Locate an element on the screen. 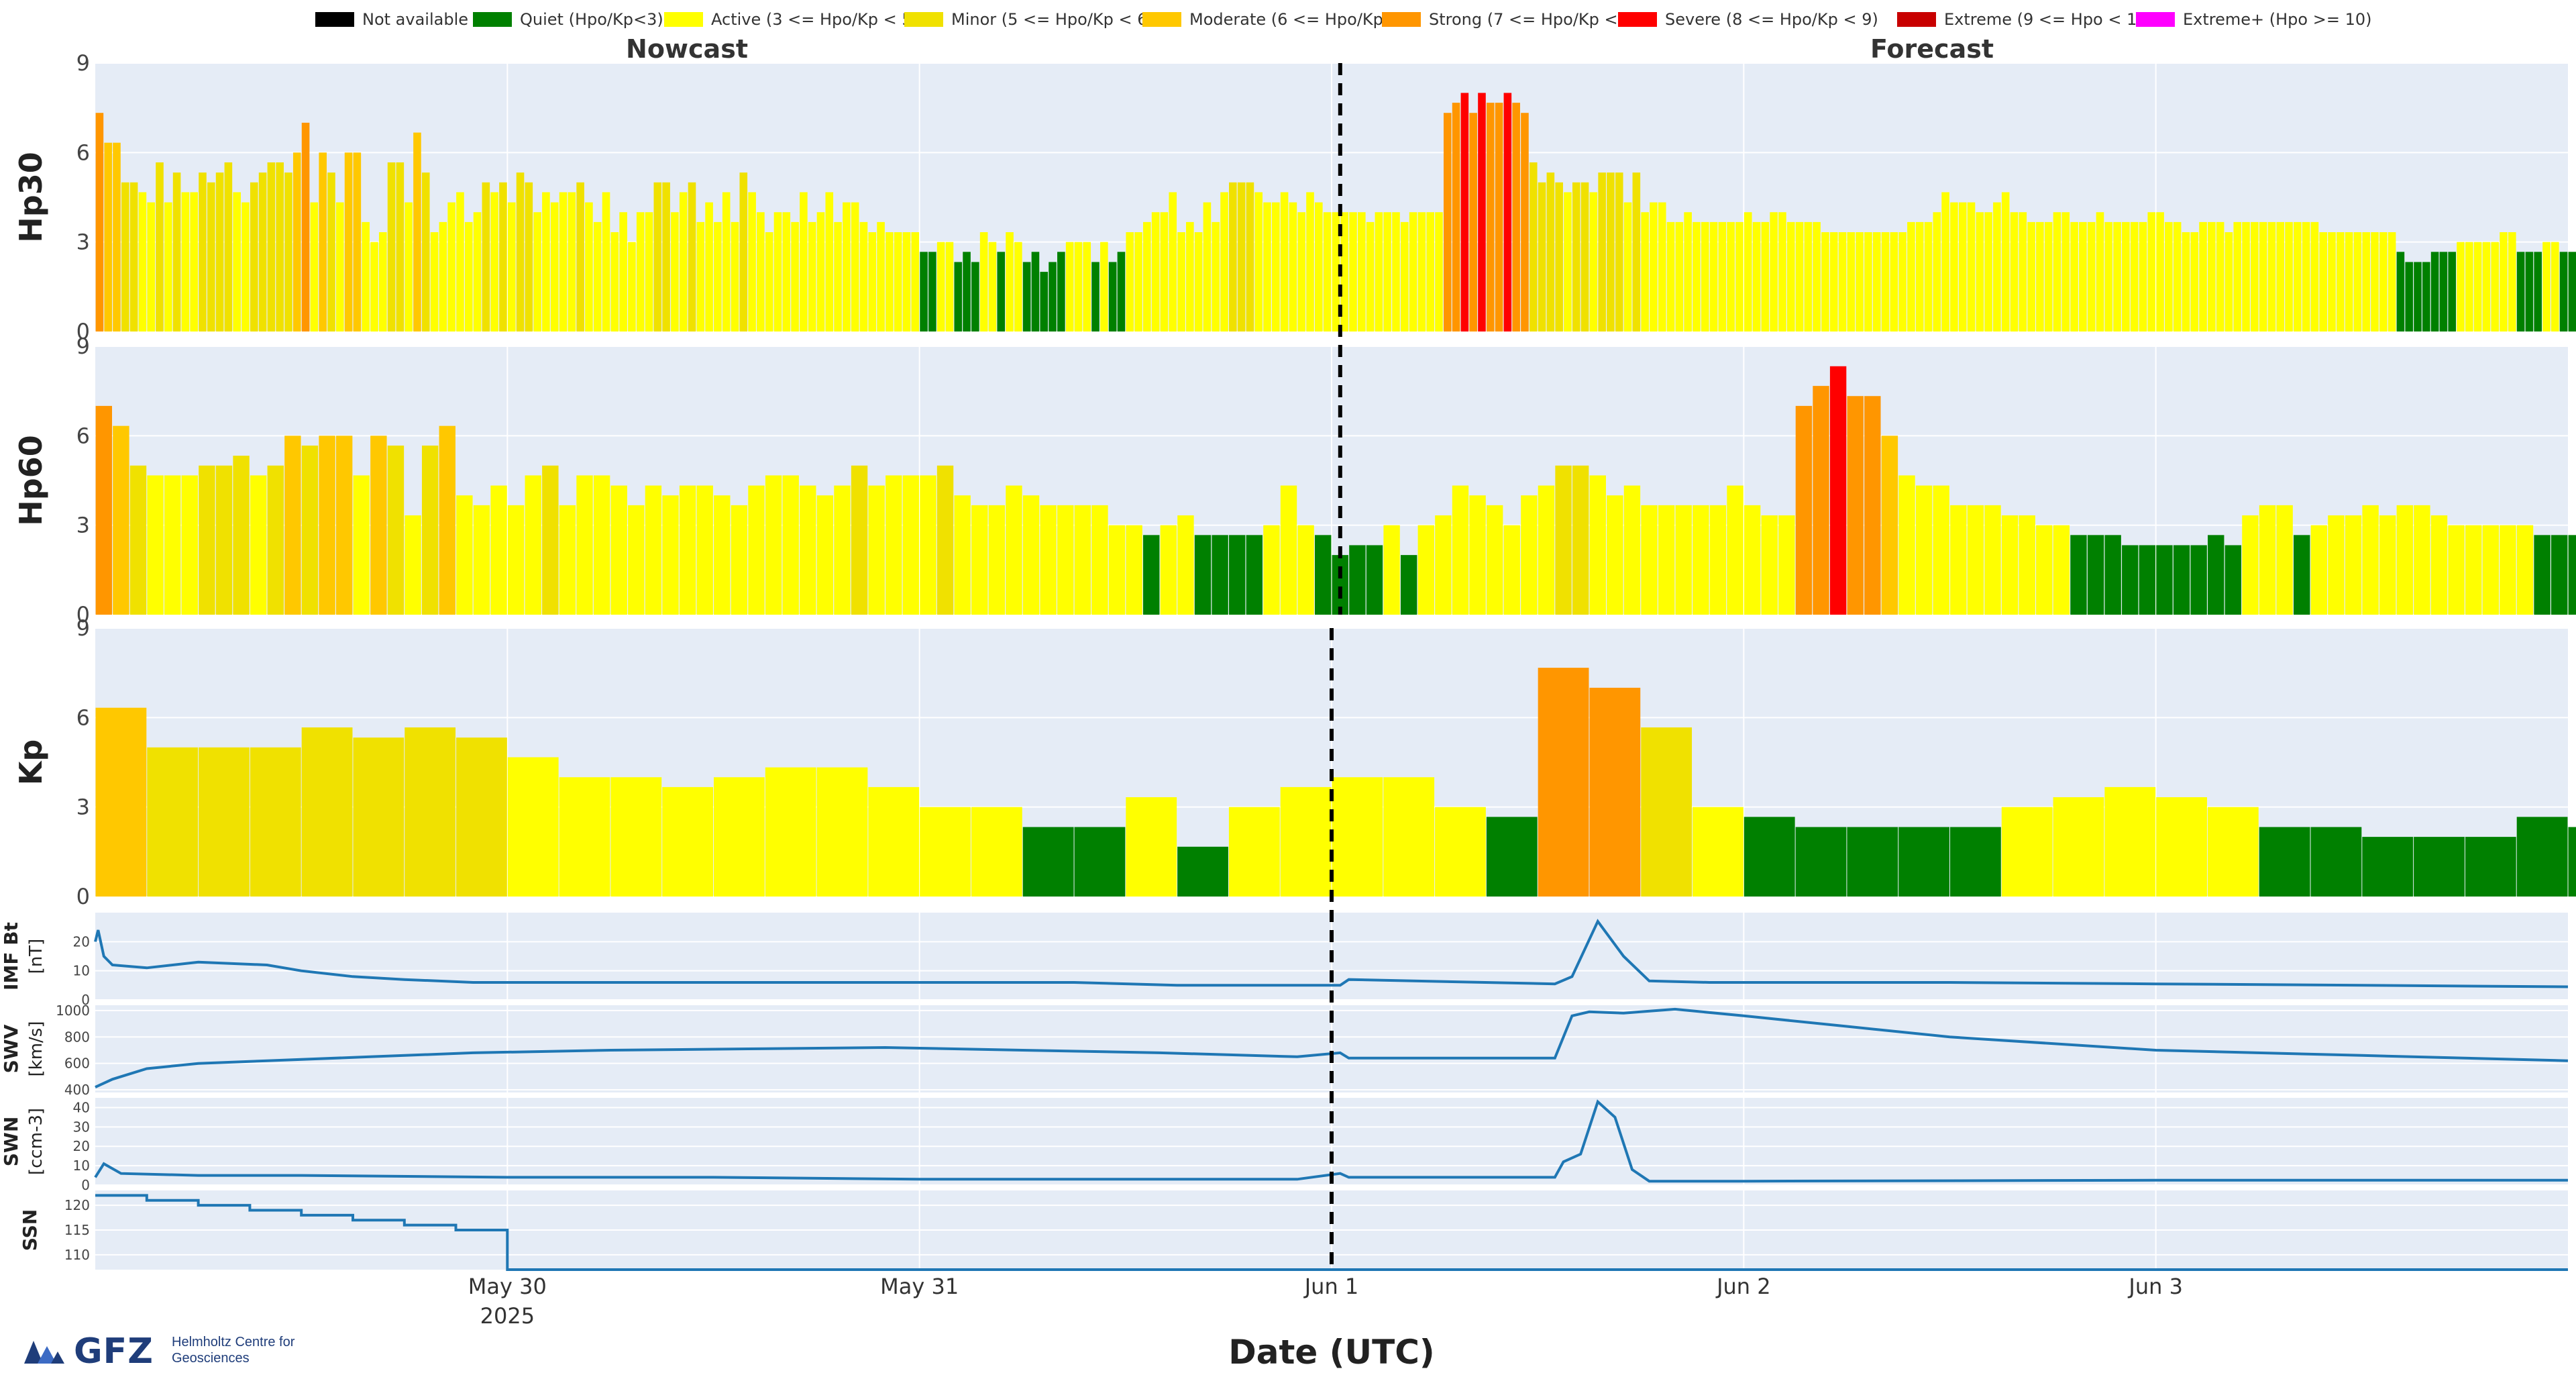 The image size is (2576, 1377). legend-label: Strong (7 <= Hpo/Kp < 8) is located at coordinates (1534, 19).